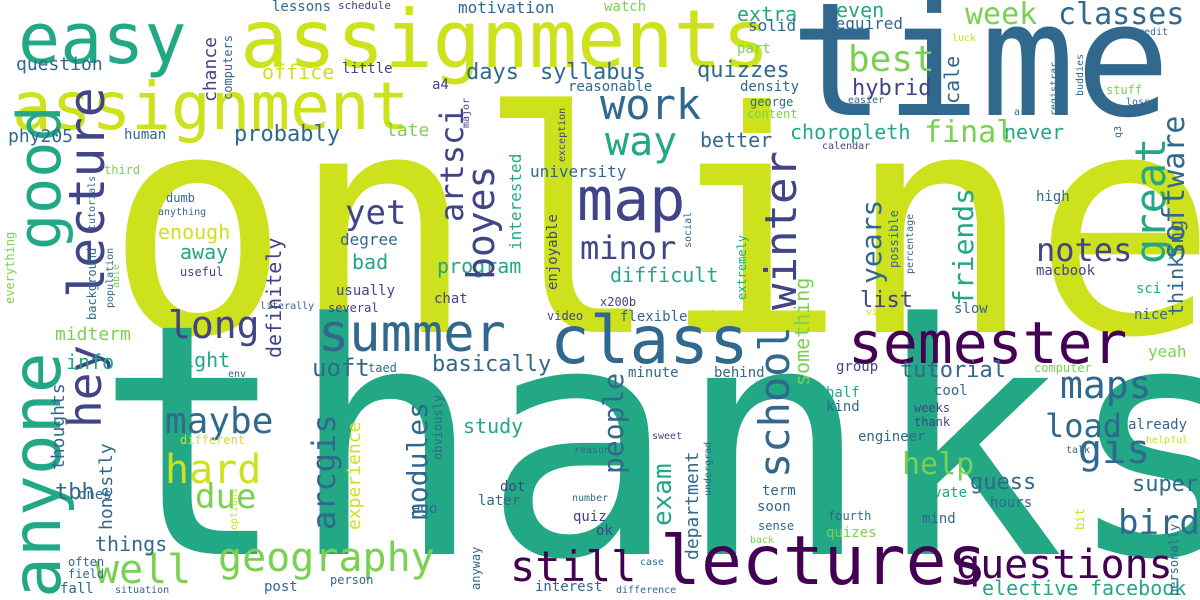 The height and width of the screenshot is (600, 1200). I want to click on word-macbook: macbook, so click(1066, 271).